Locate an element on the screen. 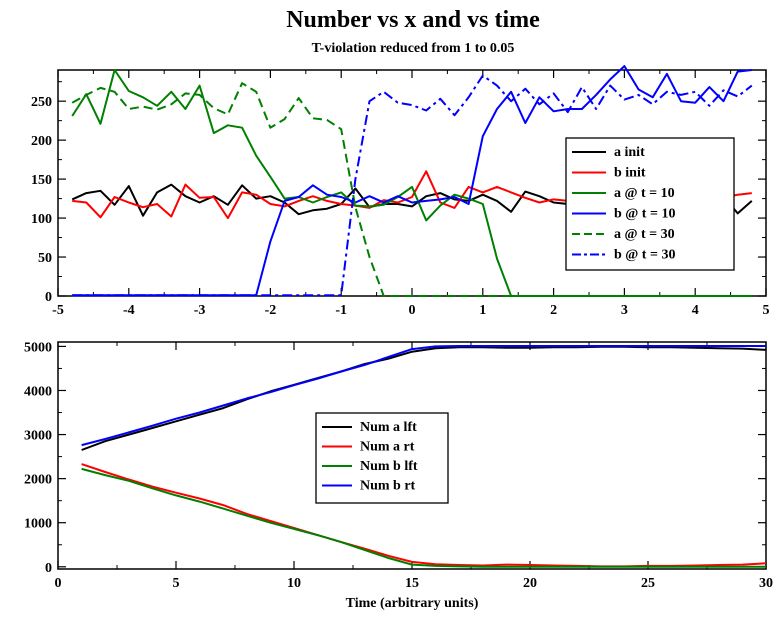 This screenshot has width=778, height=618. bottom-x-axis-label: Time (arbitrary units) is located at coordinates (412, 603).